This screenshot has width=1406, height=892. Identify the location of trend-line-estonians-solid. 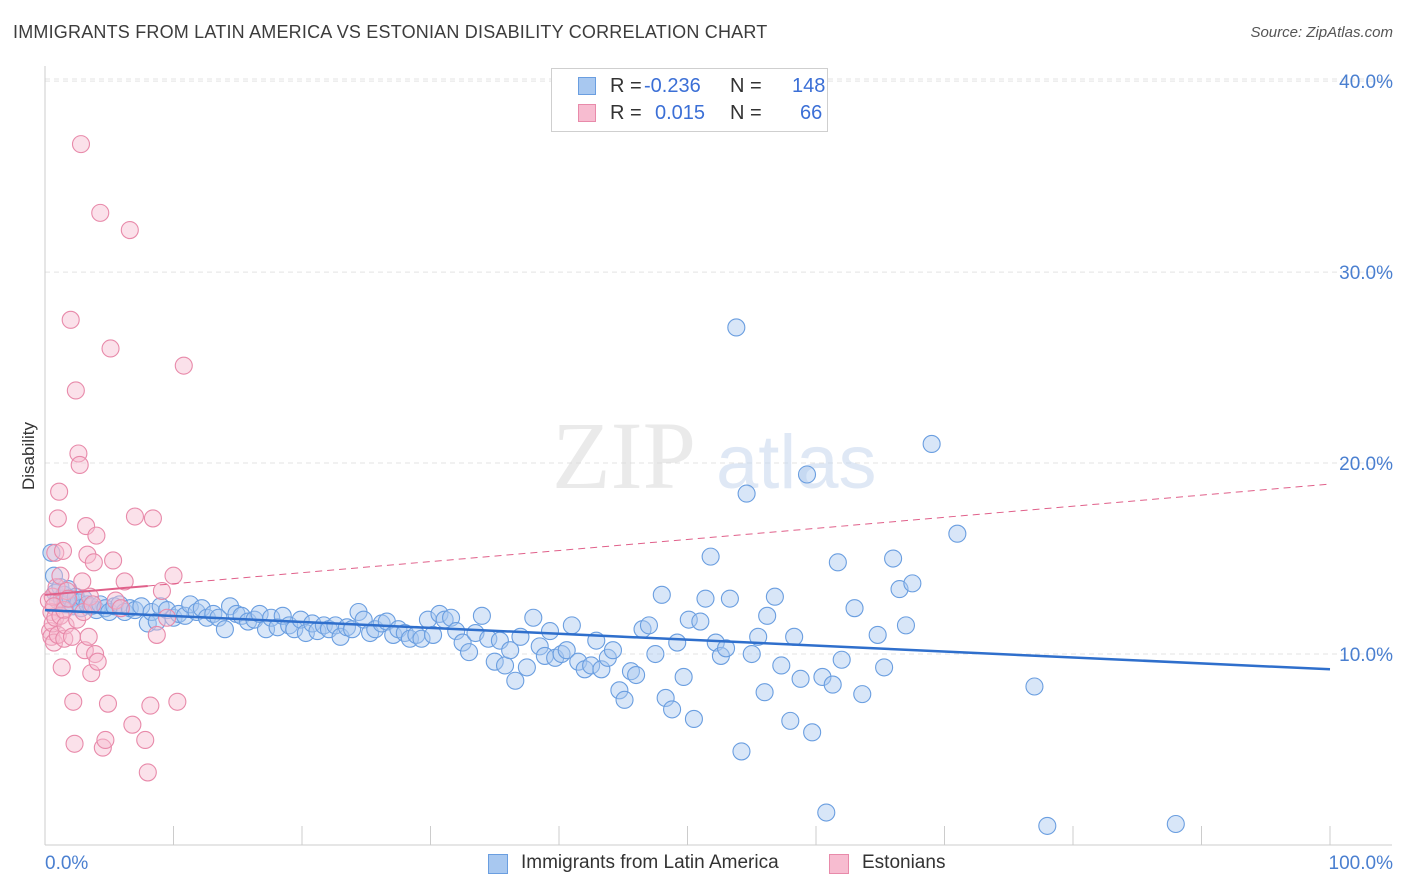
(96, 590).